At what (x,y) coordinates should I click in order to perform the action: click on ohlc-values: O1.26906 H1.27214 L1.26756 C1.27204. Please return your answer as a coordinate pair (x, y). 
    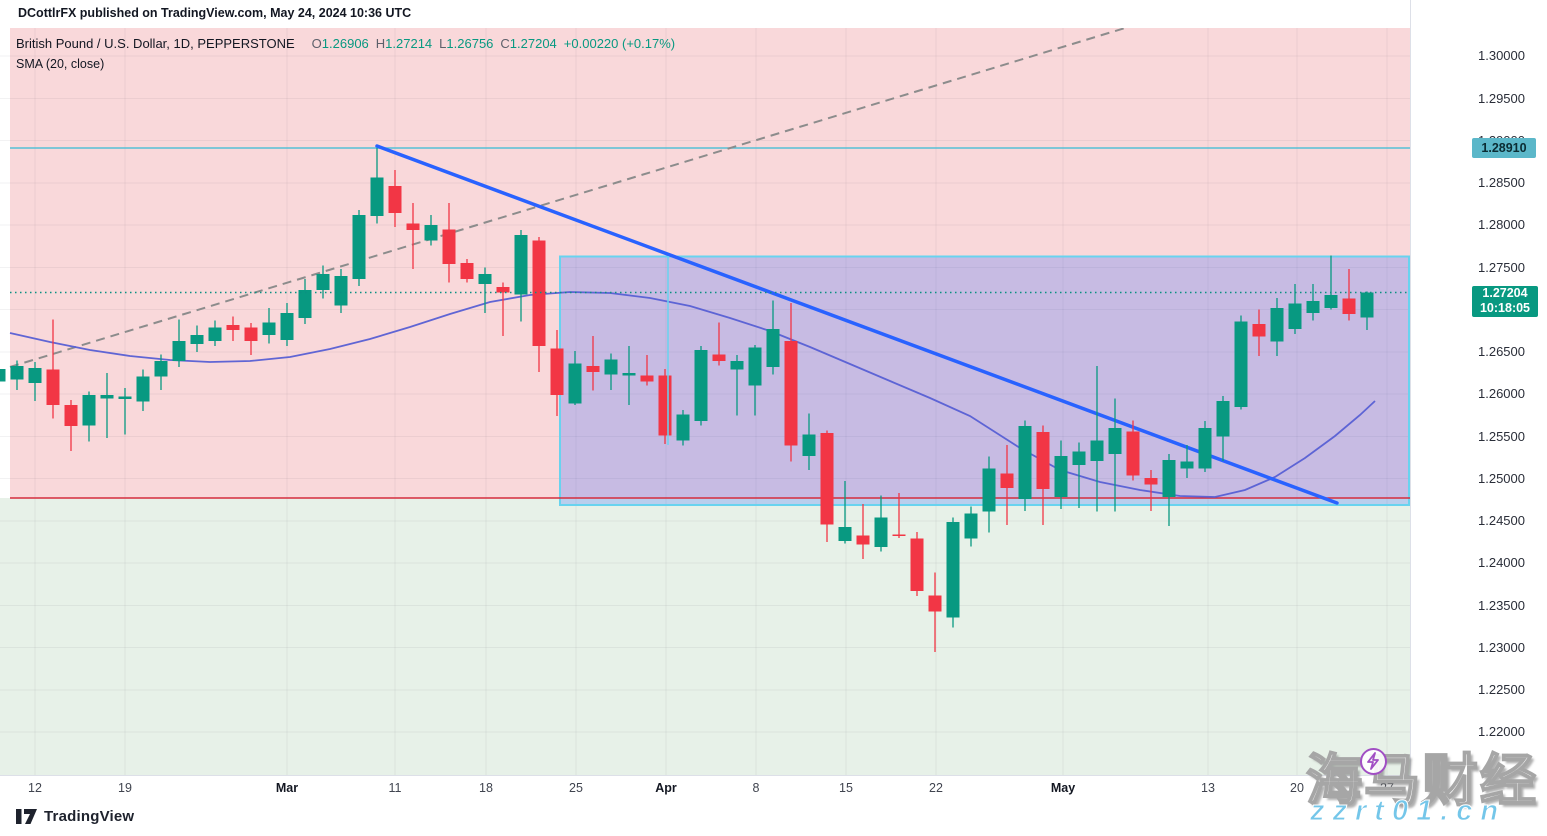
    Looking at the image, I should click on (431, 43).